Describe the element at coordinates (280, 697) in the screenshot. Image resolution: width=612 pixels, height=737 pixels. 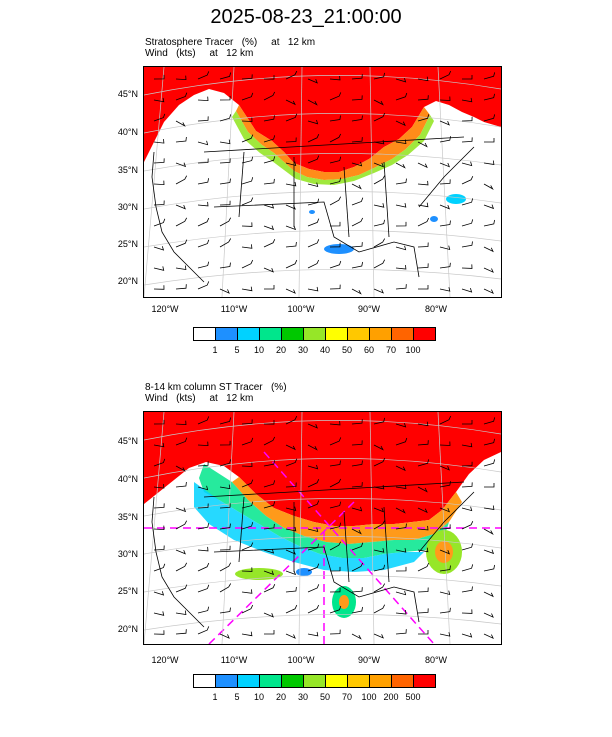
I see `colorbar-label: 20` at that location.